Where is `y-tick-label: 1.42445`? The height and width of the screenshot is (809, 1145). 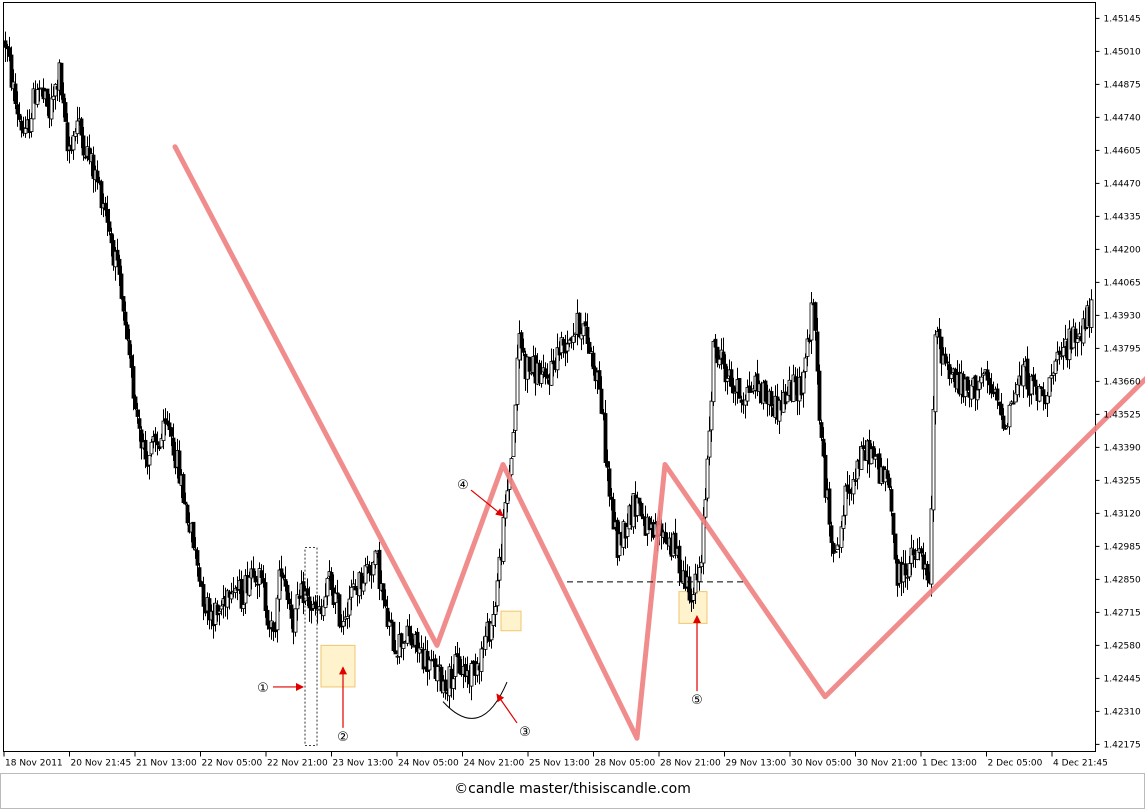
y-tick-label: 1.42445 is located at coordinates (1122, 679).